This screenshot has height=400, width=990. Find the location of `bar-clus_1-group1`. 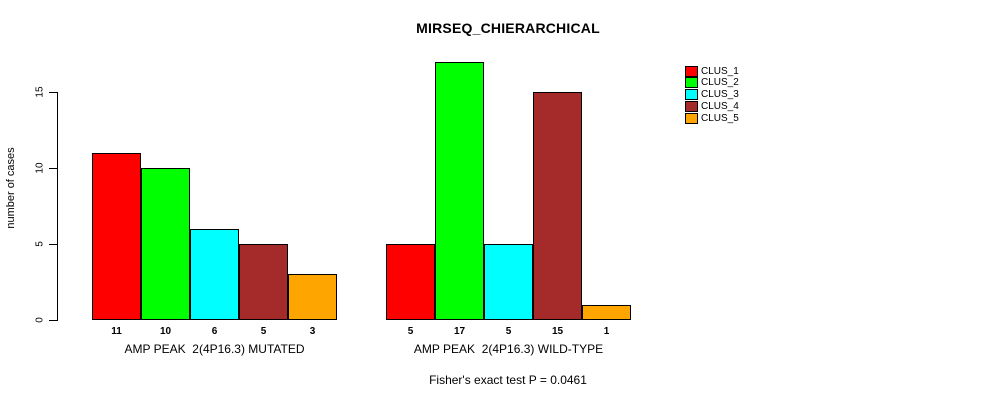

bar-clus_1-group1 is located at coordinates (116, 236).